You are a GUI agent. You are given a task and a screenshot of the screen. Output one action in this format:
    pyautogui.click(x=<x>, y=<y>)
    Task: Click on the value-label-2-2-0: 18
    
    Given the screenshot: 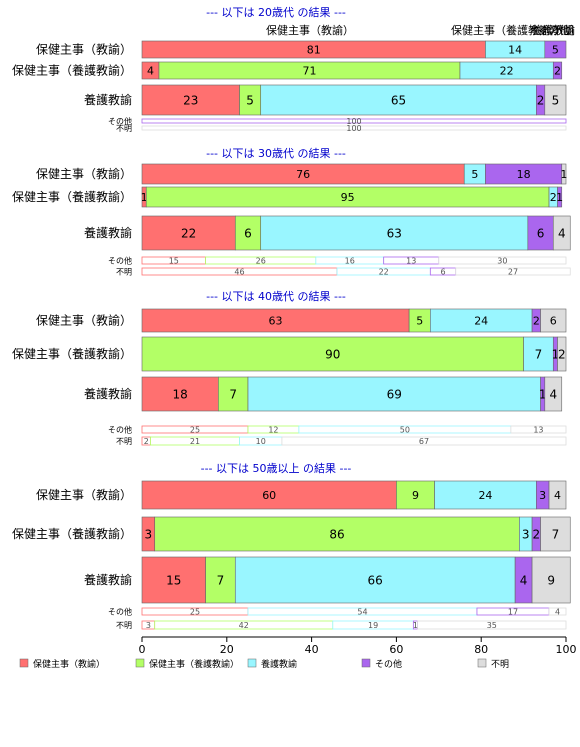 What is the action you would take?
    pyautogui.click(x=180, y=395)
    